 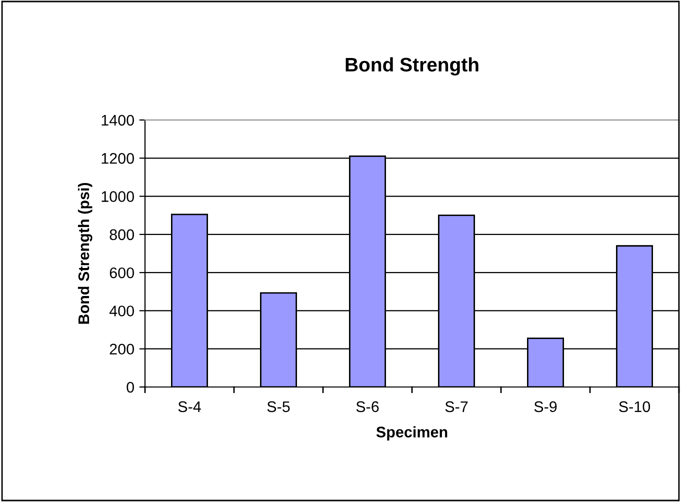 What do you see at coordinates (122, 349) in the screenshot?
I see `y-tick-label: 200` at bounding box center [122, 349].